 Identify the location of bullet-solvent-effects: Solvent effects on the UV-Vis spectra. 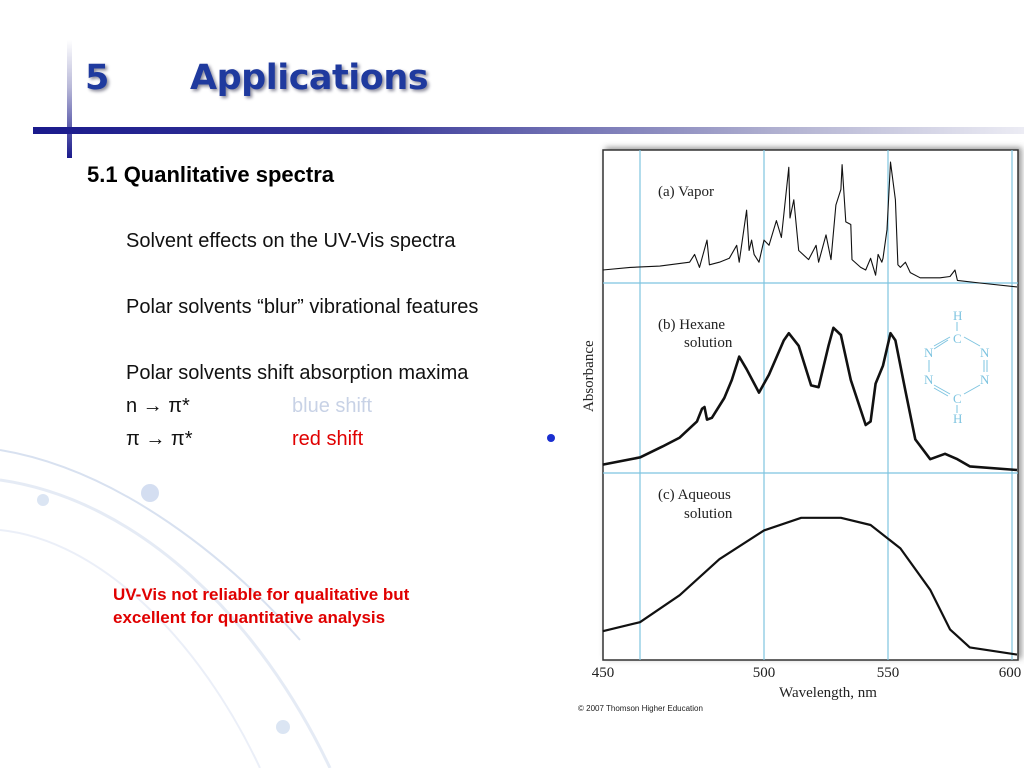
(291, 241).